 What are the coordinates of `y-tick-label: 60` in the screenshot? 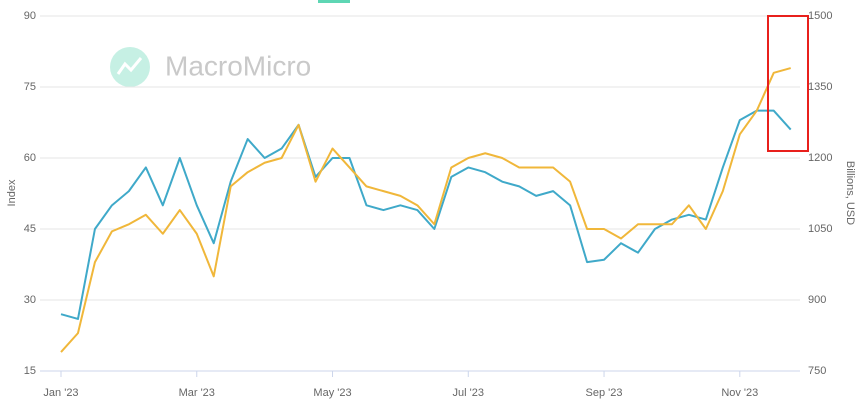 It's located at (30, 158).